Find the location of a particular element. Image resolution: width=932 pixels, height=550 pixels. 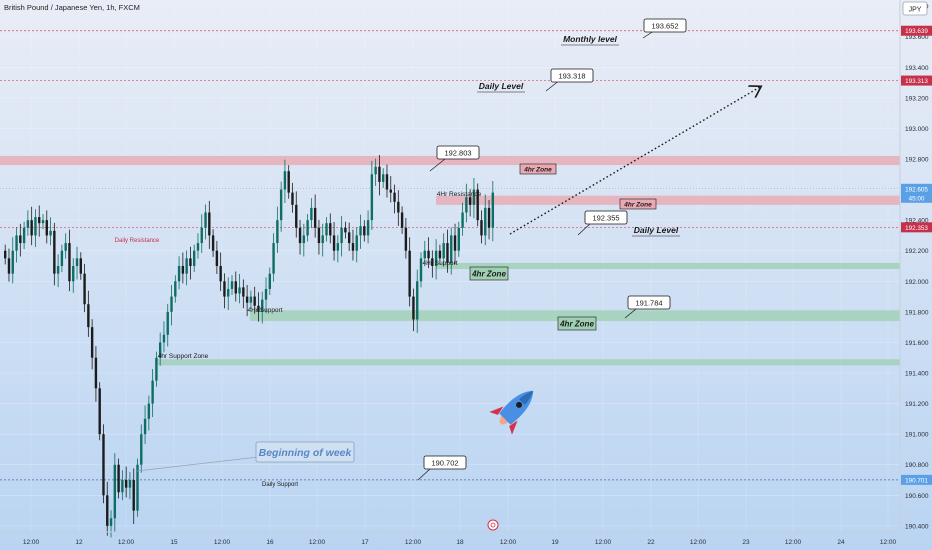

callout-192803: 192.803 is located at coordinates (454, 158).